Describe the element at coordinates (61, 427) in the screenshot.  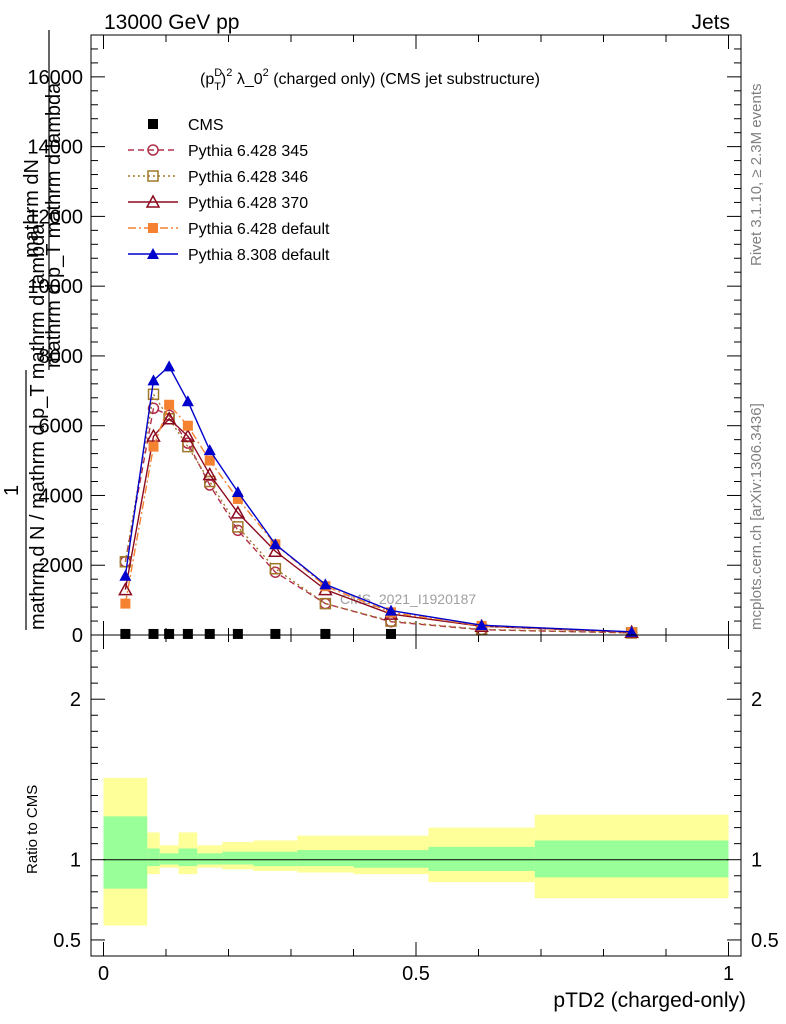
I see `main-y-tick-label: 6000` at that location.